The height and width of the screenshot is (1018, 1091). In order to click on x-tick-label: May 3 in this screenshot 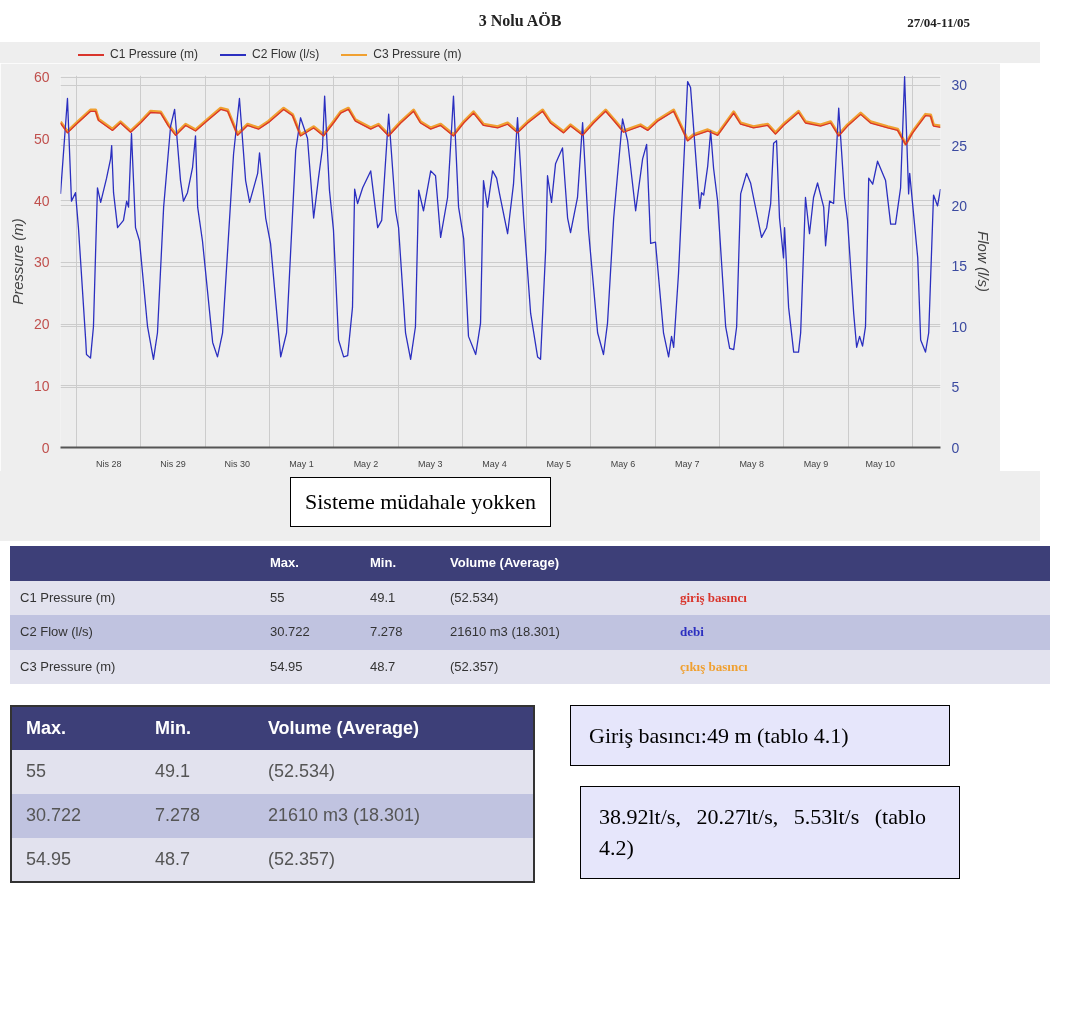, I will do `click(430, 463)`.